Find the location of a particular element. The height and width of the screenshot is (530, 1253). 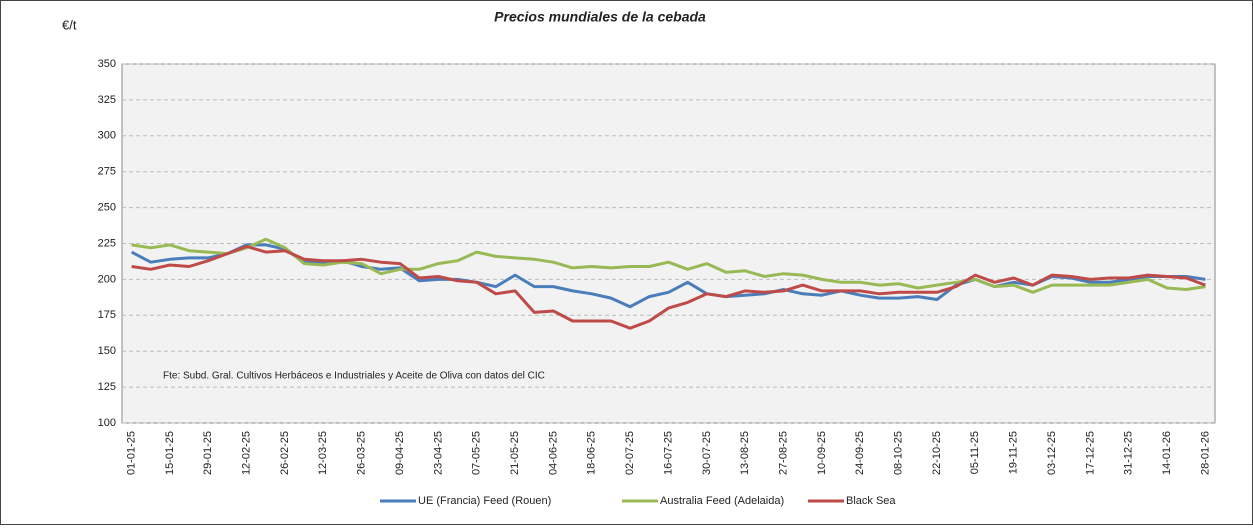

x-tick-label: 29-01-25 is located at coordinates (208, 453).